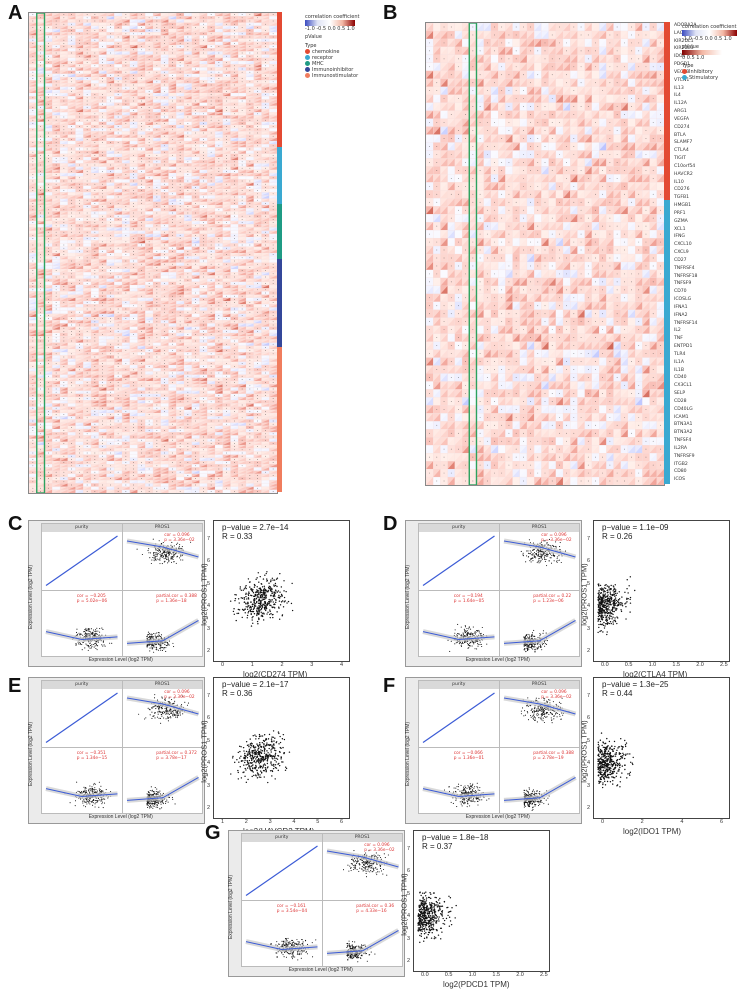 The width and height of the screenshot is (743, 991). What do you see at coordinates (681, 307) in the screenshot?
I see `gene-label: IFNA1` at bounding box center [681, 307].